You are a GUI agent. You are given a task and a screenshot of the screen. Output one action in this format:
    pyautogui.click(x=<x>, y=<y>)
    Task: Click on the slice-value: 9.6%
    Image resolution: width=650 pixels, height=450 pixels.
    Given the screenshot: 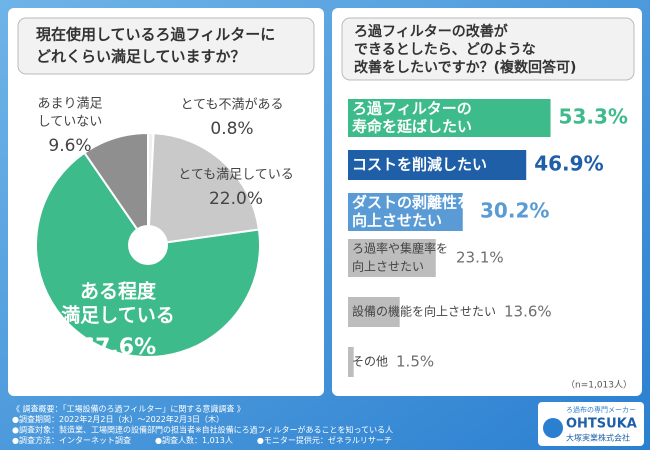 What is the action you would take?
    pyautogui.click(x=69, y=146)
    